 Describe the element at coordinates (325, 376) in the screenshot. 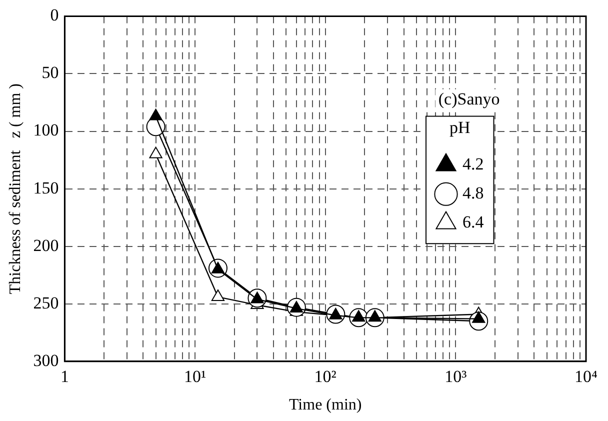

I see `x-tick-label: 10²` at that location.